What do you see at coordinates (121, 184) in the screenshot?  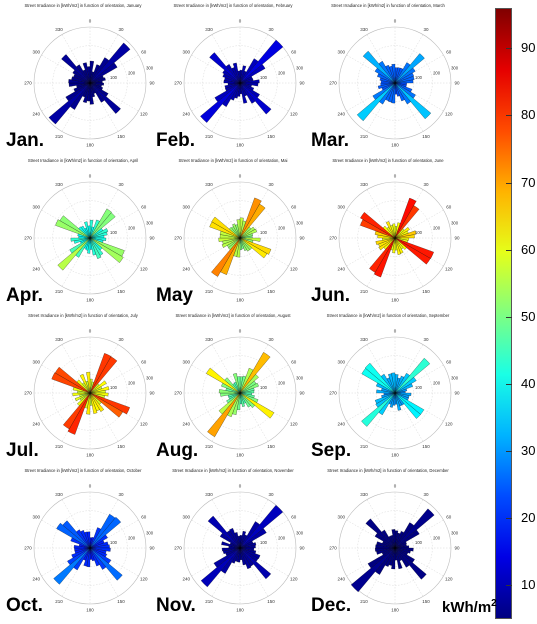 I see `angle-tick-label: 30` at bounding box center [121, 184].